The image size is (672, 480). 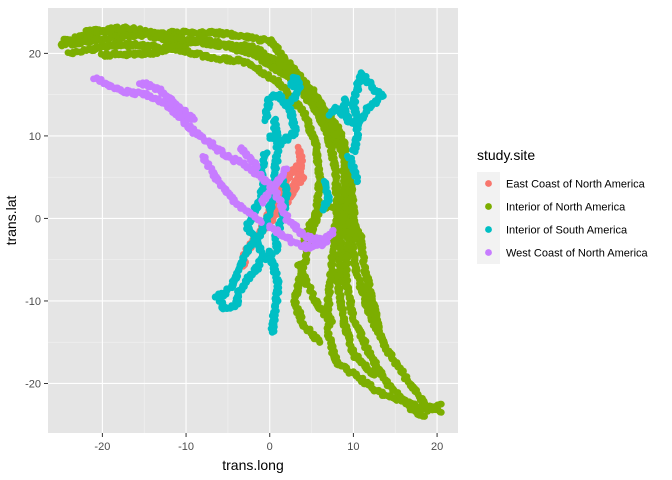 What do you see at coordinates (186, 447) in the screenshot?
I see `x-tick-label: -10` at bounding box center [186, 447].